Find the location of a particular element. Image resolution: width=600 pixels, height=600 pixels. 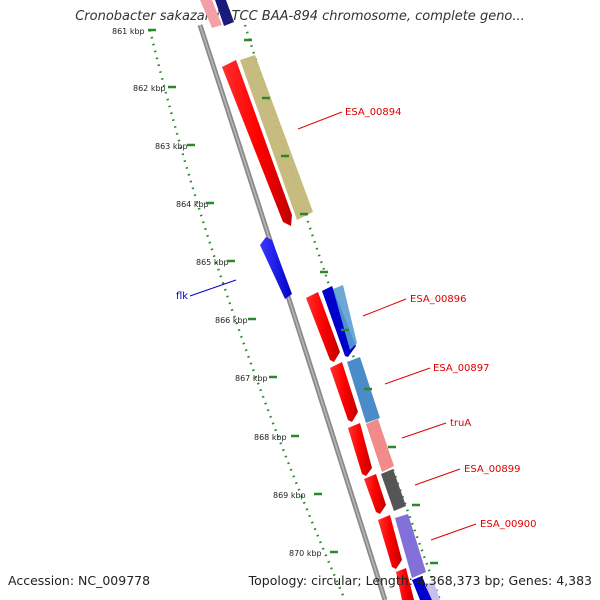

gene-feature-esa-00896-red is located at coordinates (323, 327).